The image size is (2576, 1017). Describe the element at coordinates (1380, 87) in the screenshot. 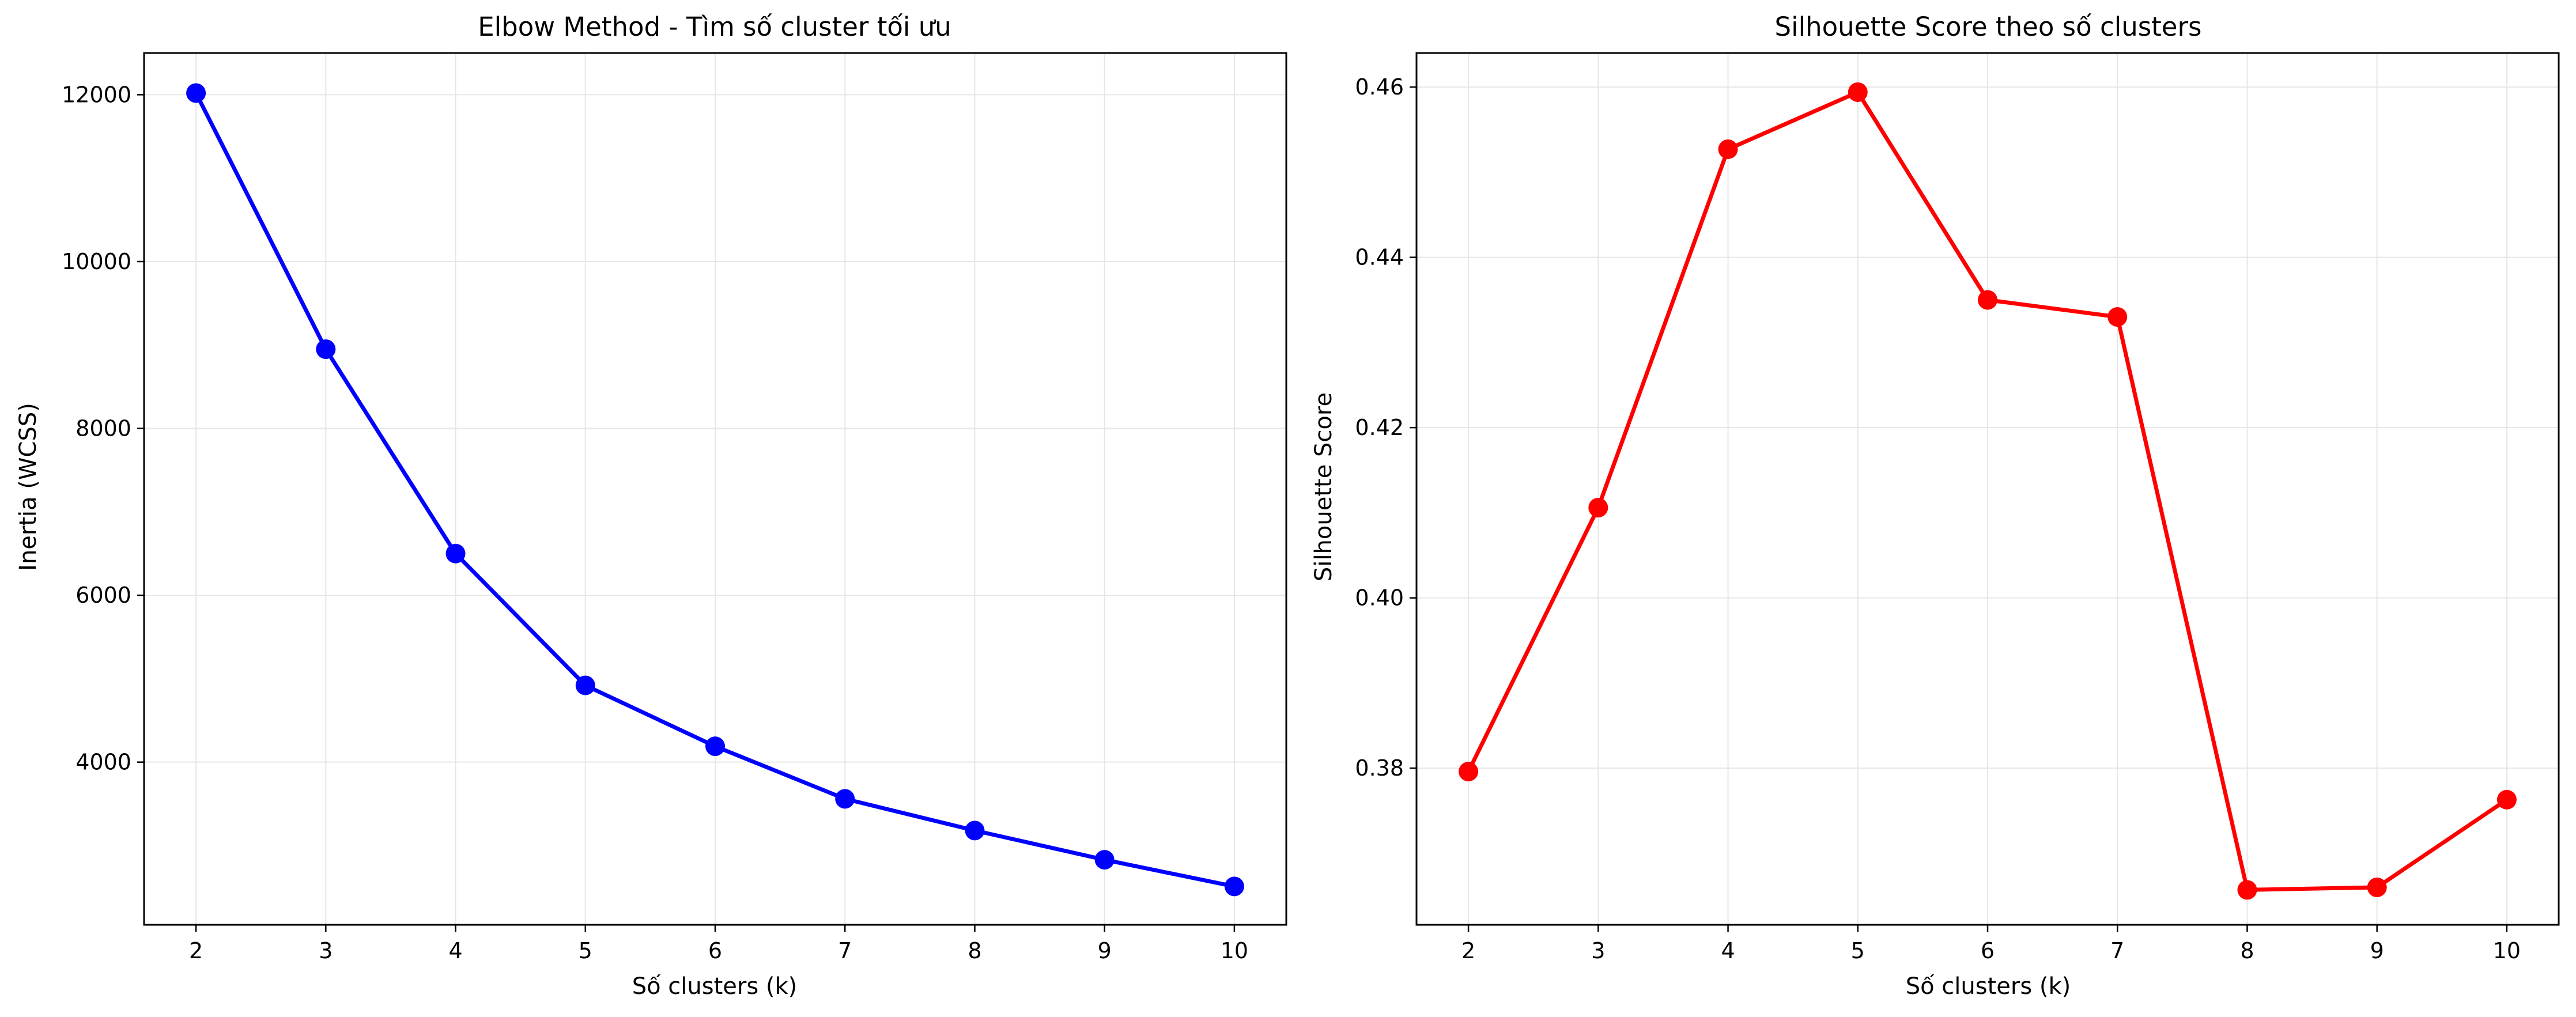

I see `silhouette-y-tick-label-0.46: 0.46` at that location.